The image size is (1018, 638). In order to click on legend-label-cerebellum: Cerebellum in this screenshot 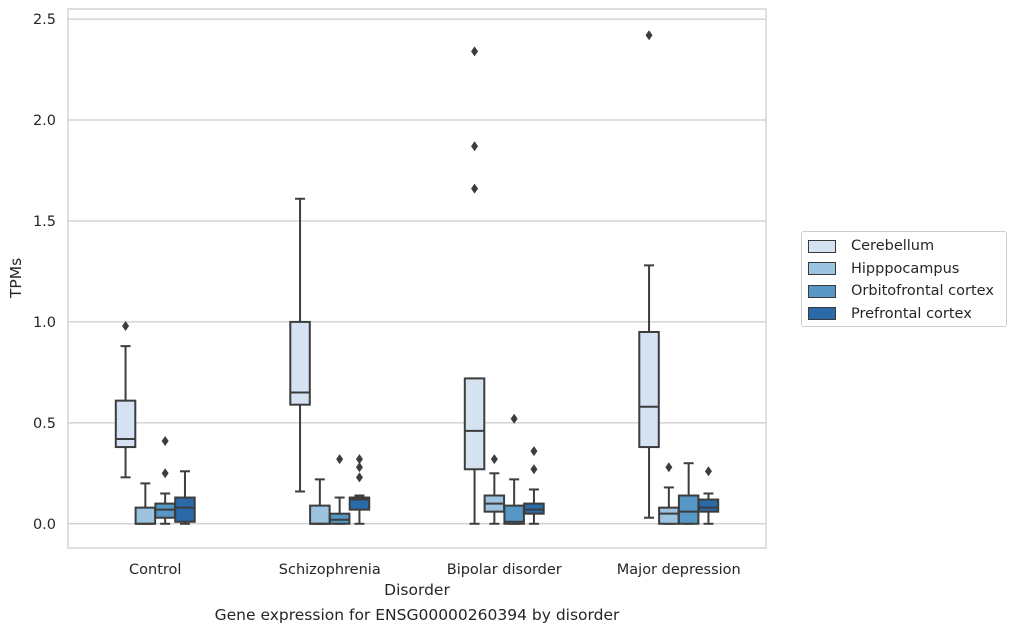, I will do `click(893, 246)`.